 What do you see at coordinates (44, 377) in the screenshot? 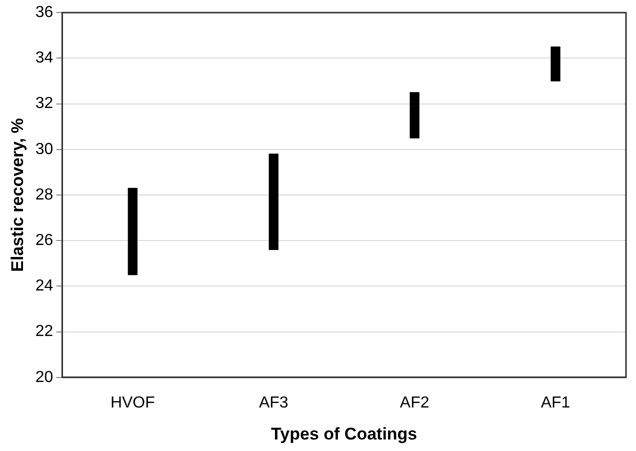
I see `y-tick-label: 20` at bounding box center [44, 377].